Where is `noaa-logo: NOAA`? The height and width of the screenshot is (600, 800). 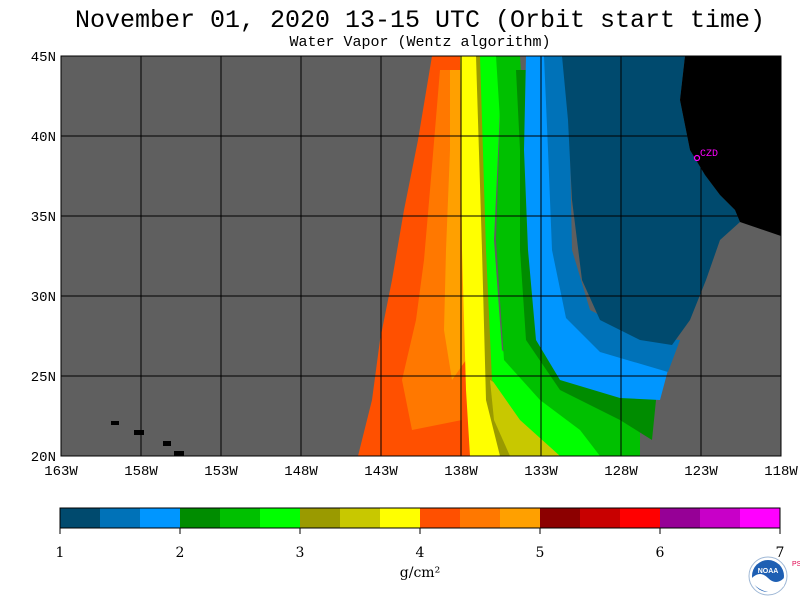
noaa-logo: NOAA is located at coordinates (768, 576).